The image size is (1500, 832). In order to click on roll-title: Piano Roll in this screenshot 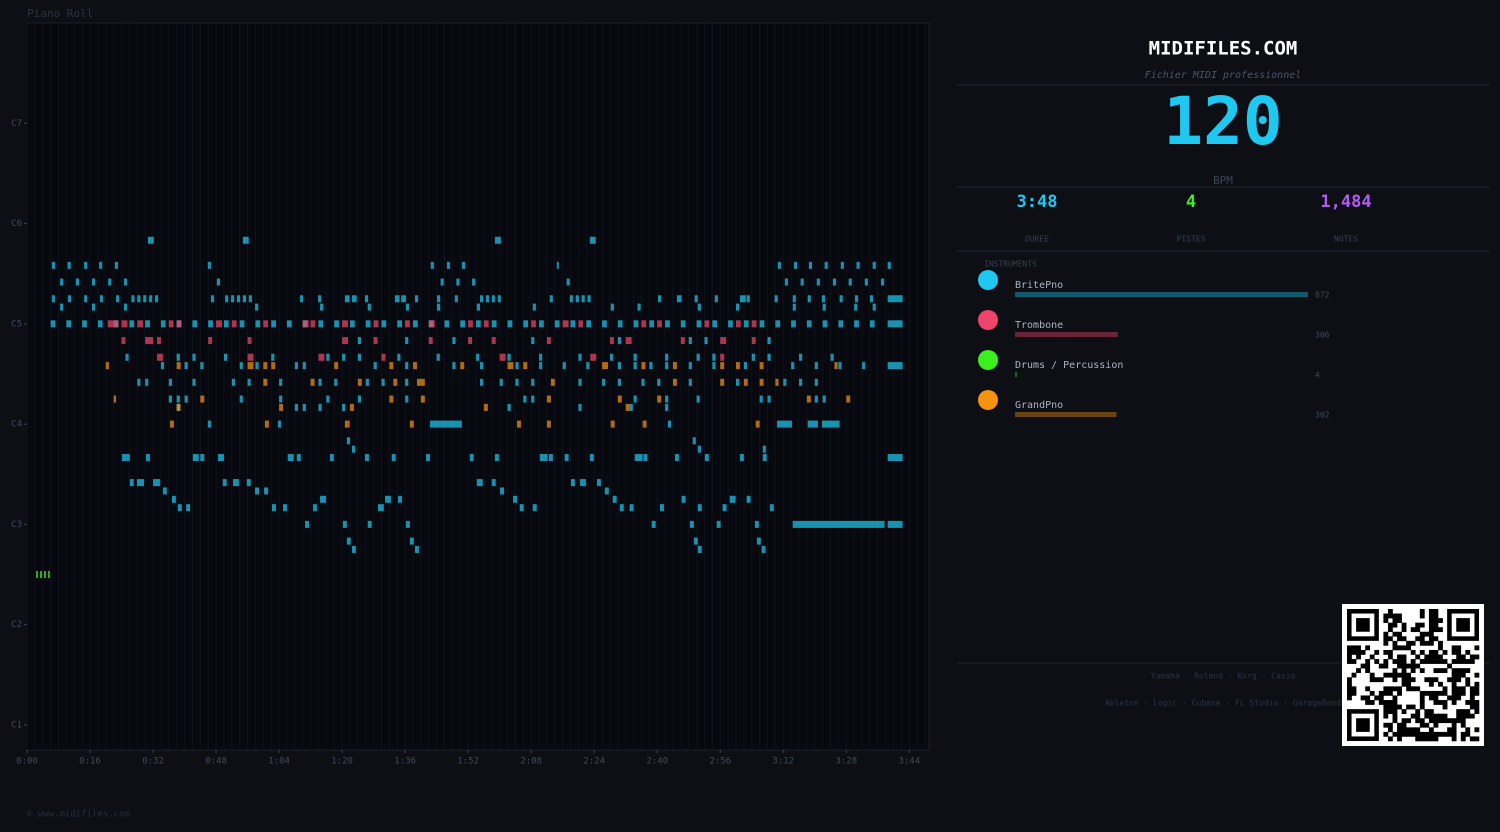, I will do `click(60, 13)`.